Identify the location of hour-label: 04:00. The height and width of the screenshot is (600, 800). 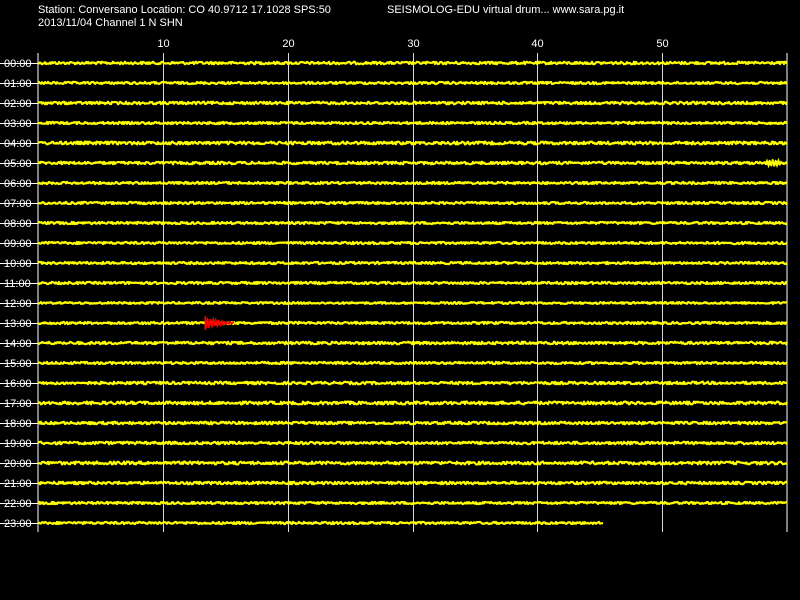
(18, 144).